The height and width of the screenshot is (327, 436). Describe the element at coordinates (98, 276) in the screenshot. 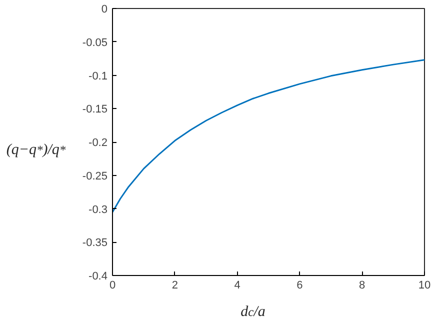

I see `y-tick-label: -0.4` at that location.